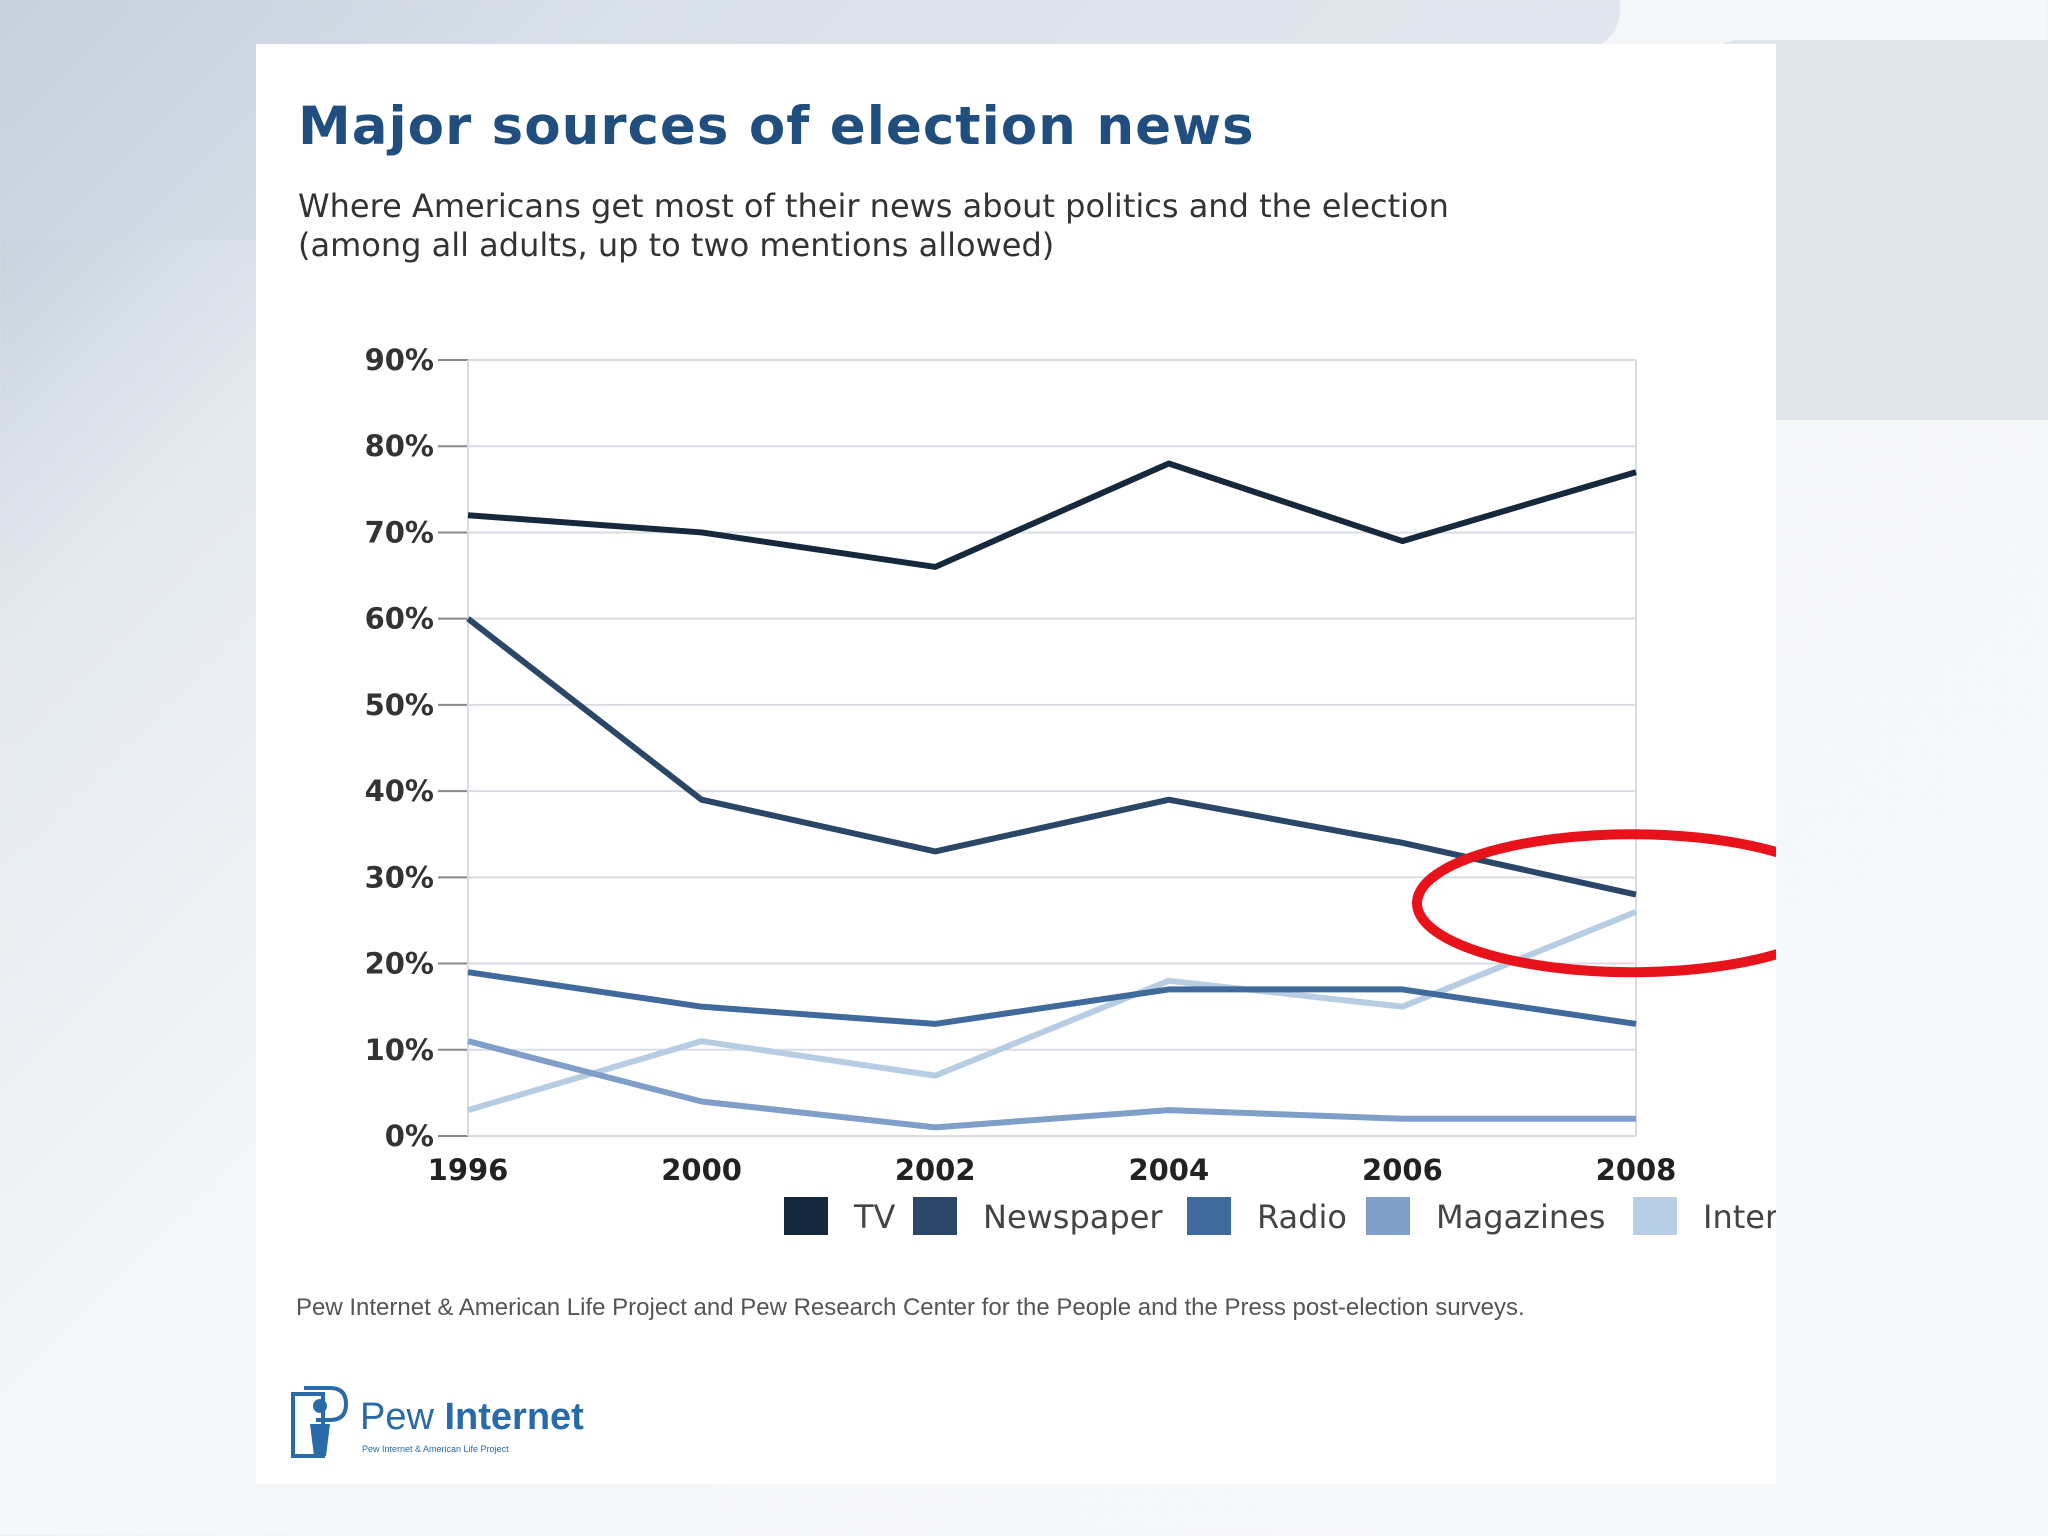  I want to click on logo-wordmark: Pew Internet, so click(472, 1417).